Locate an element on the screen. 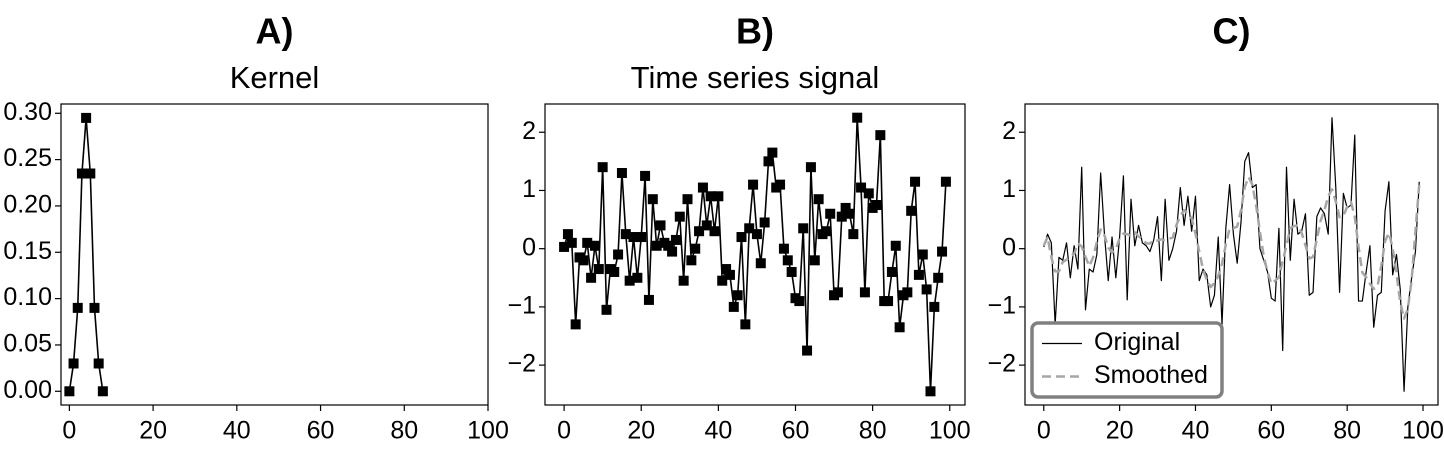  panel-label: B) is located at coordinates (755, 31).